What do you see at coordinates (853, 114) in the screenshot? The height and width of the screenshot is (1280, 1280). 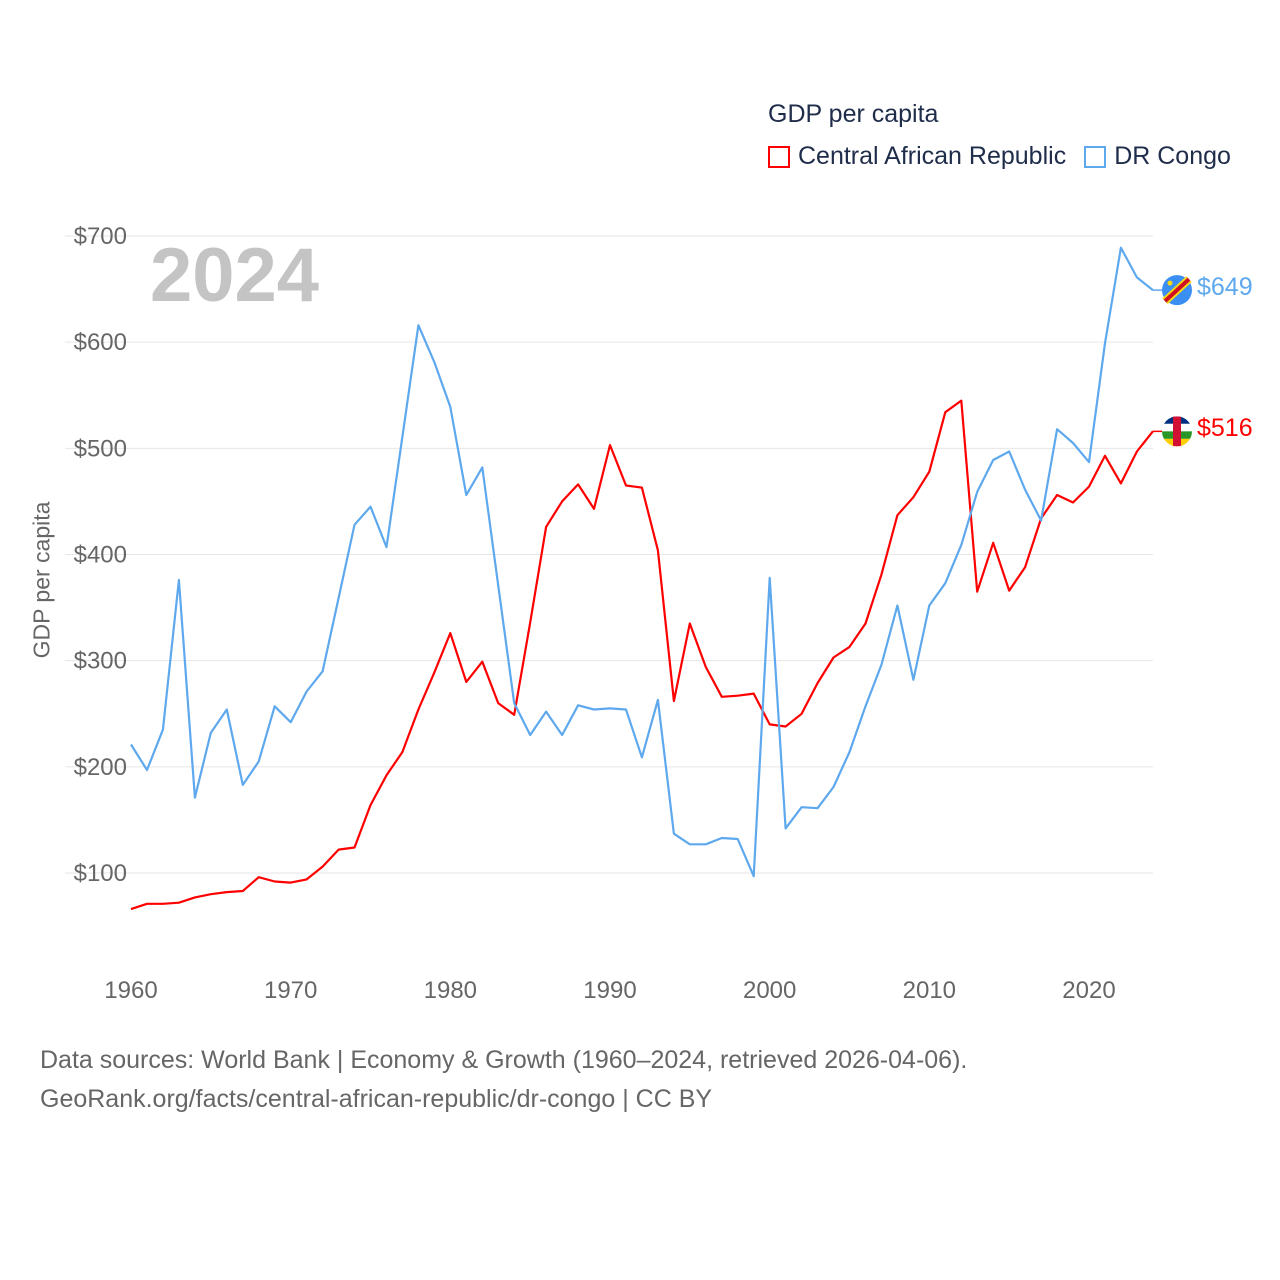 I see `legend-title: GDP per capita` at bounding box center [853, 114].